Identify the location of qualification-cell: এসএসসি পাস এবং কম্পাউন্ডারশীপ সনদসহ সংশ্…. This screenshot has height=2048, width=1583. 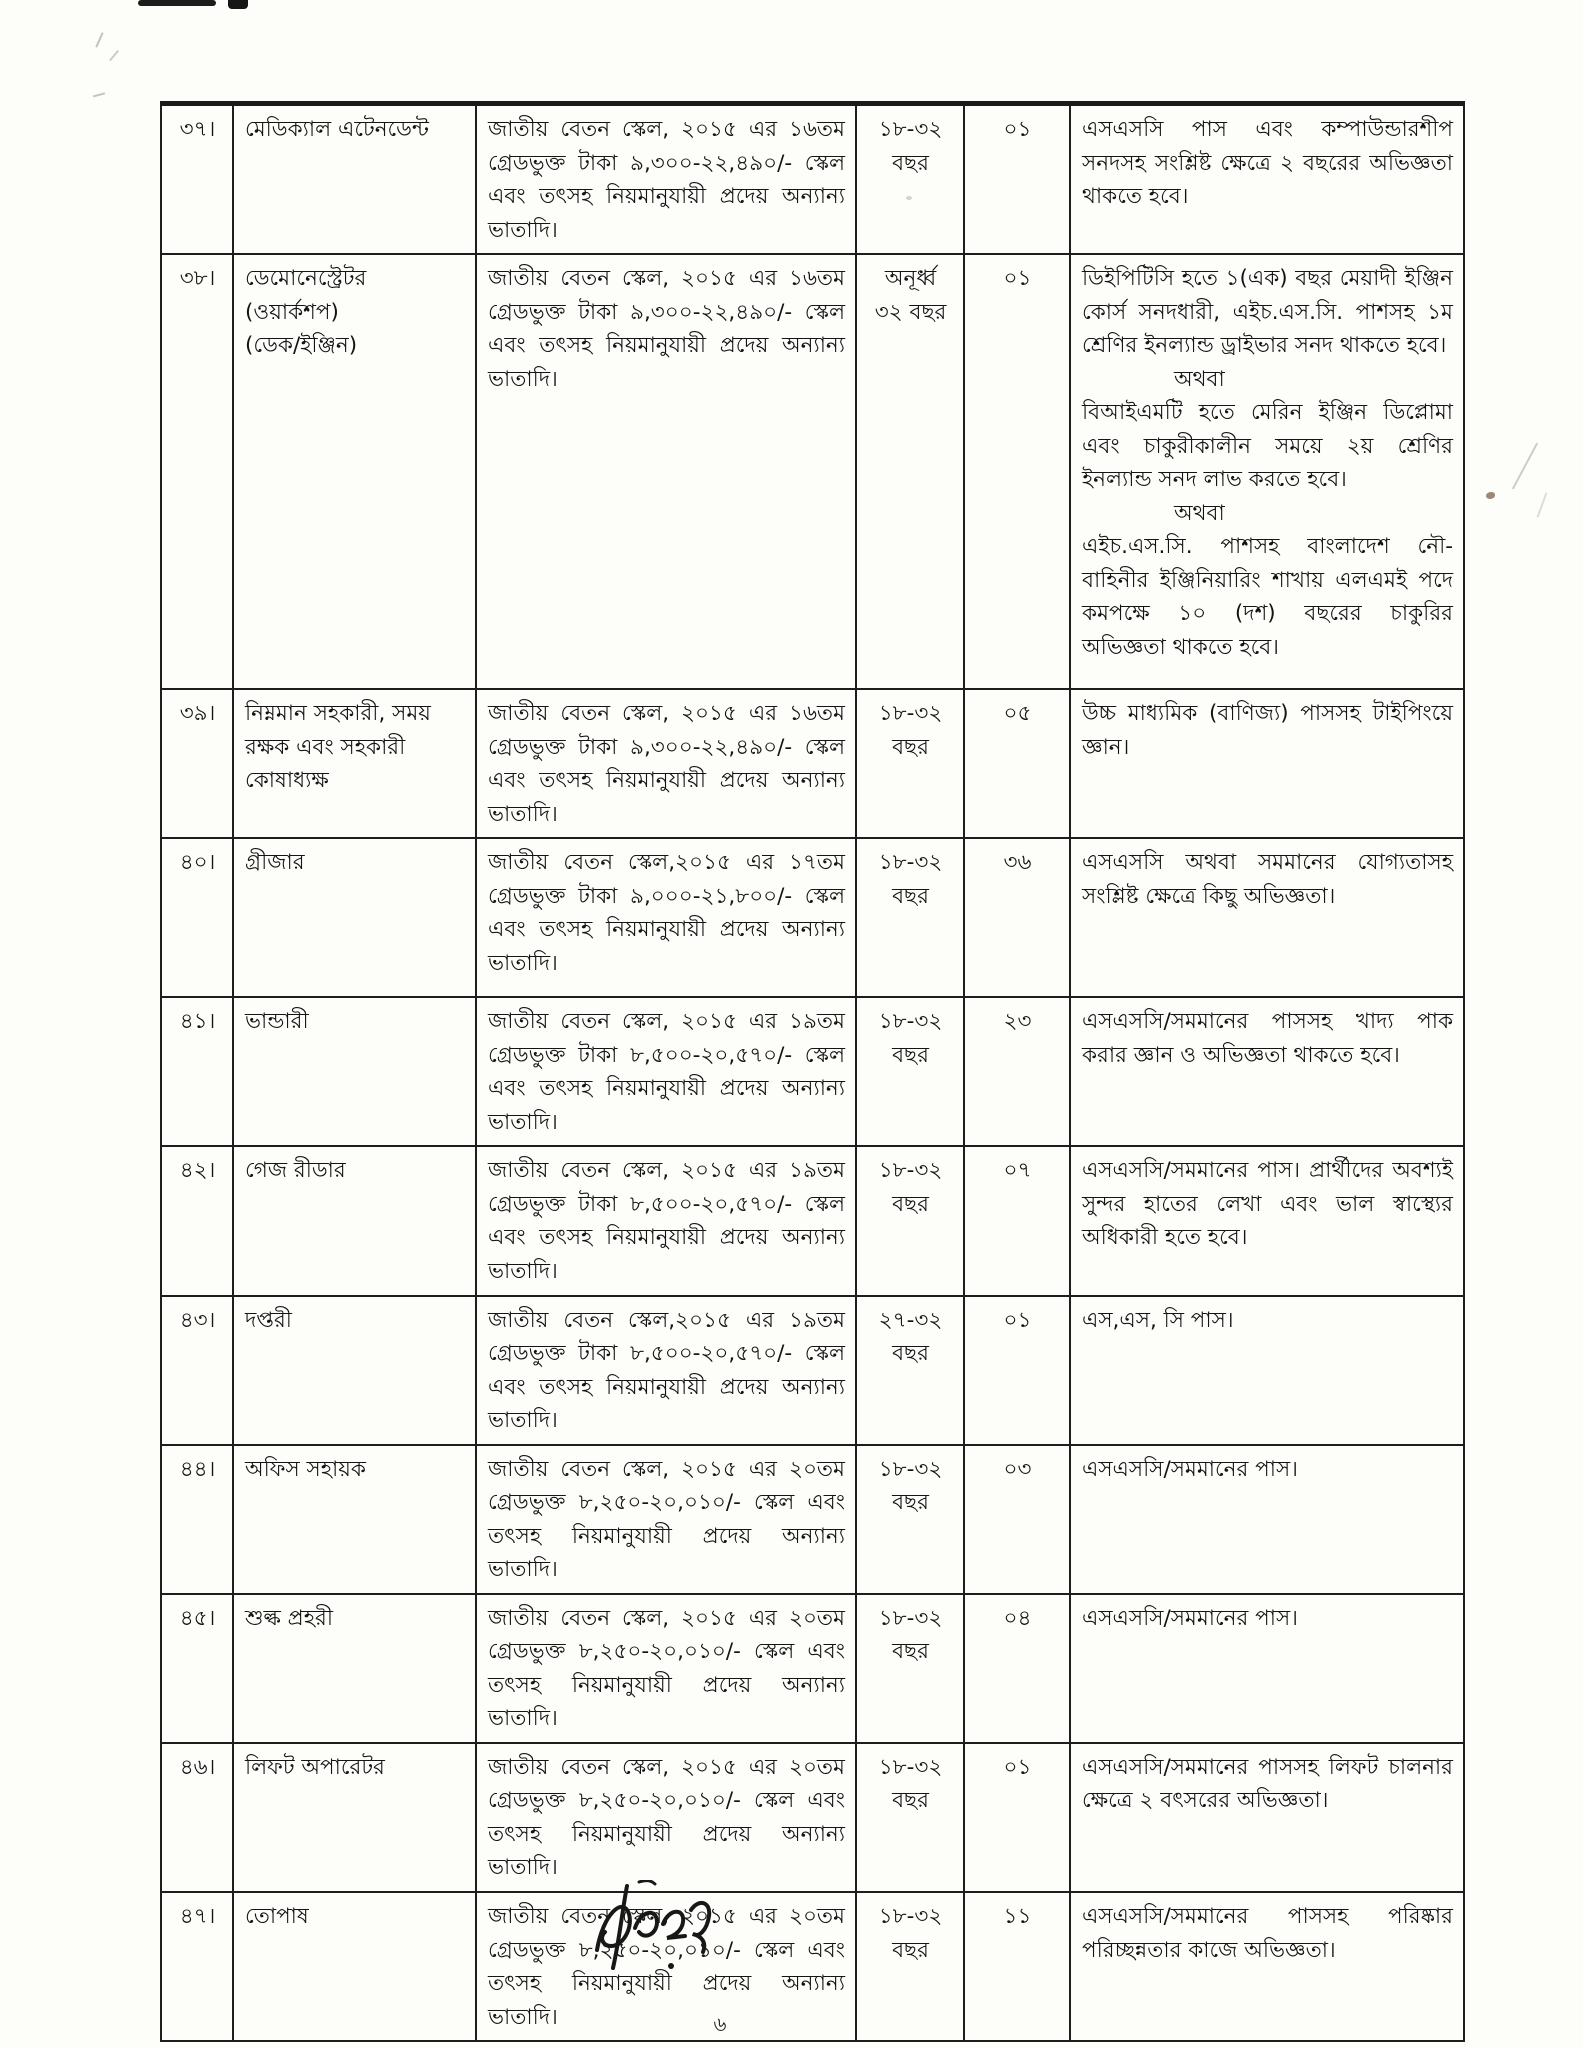
(1267, 179).